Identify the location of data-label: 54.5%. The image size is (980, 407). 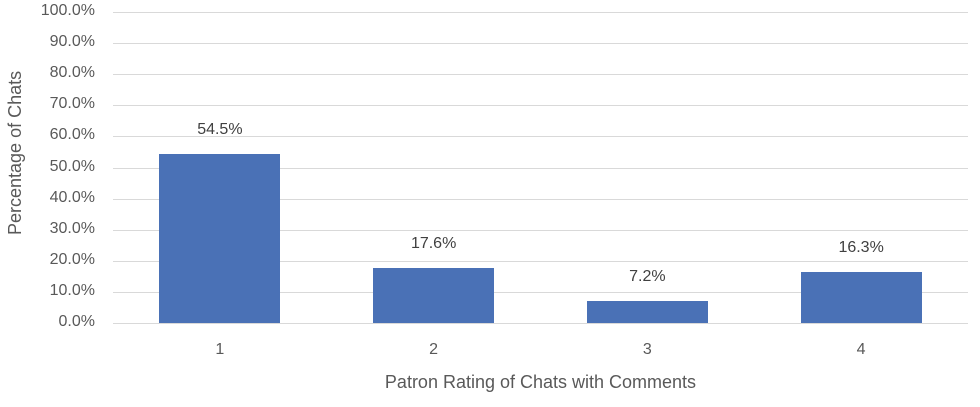
(220, 129).